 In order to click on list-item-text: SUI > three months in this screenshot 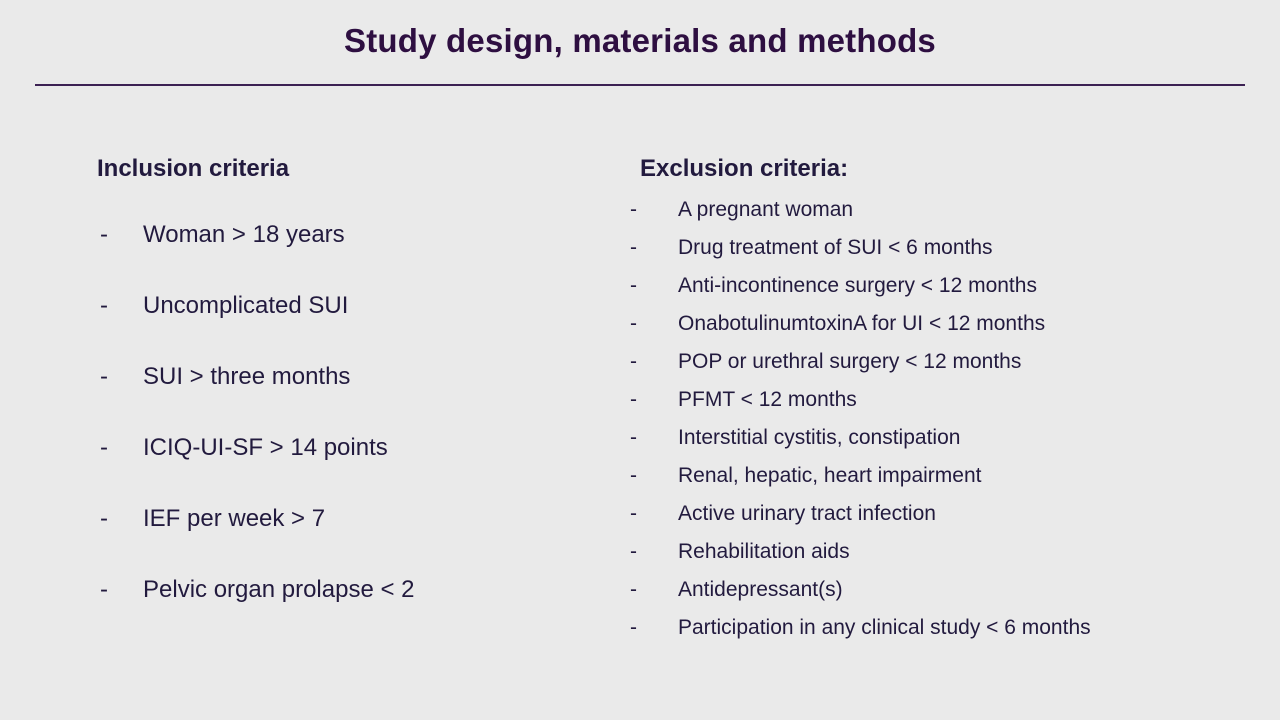, I will do `click(247, 376)`.